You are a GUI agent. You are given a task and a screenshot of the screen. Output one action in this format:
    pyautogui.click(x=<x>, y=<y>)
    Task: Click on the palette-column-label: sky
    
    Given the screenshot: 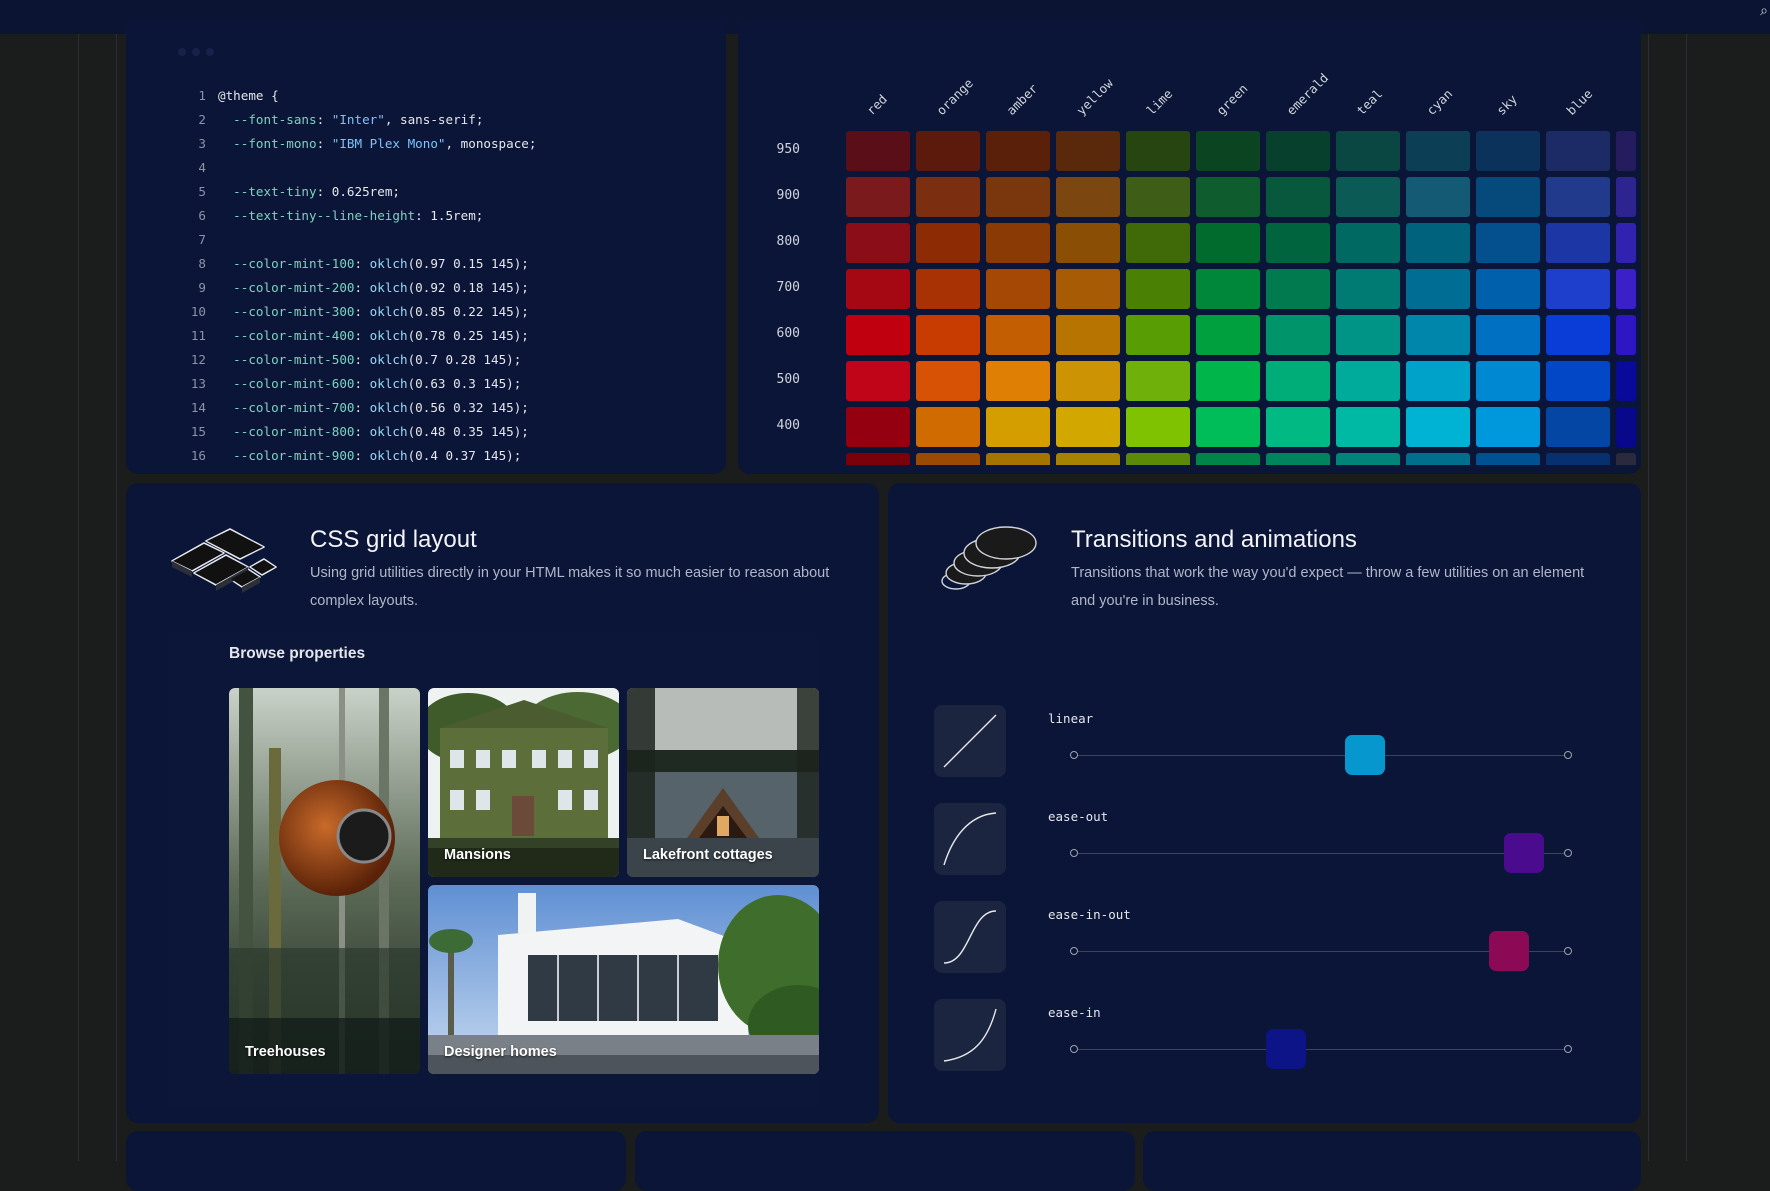 What is the action you would take?
    pyautogui.click(x=1506, y=104)
    